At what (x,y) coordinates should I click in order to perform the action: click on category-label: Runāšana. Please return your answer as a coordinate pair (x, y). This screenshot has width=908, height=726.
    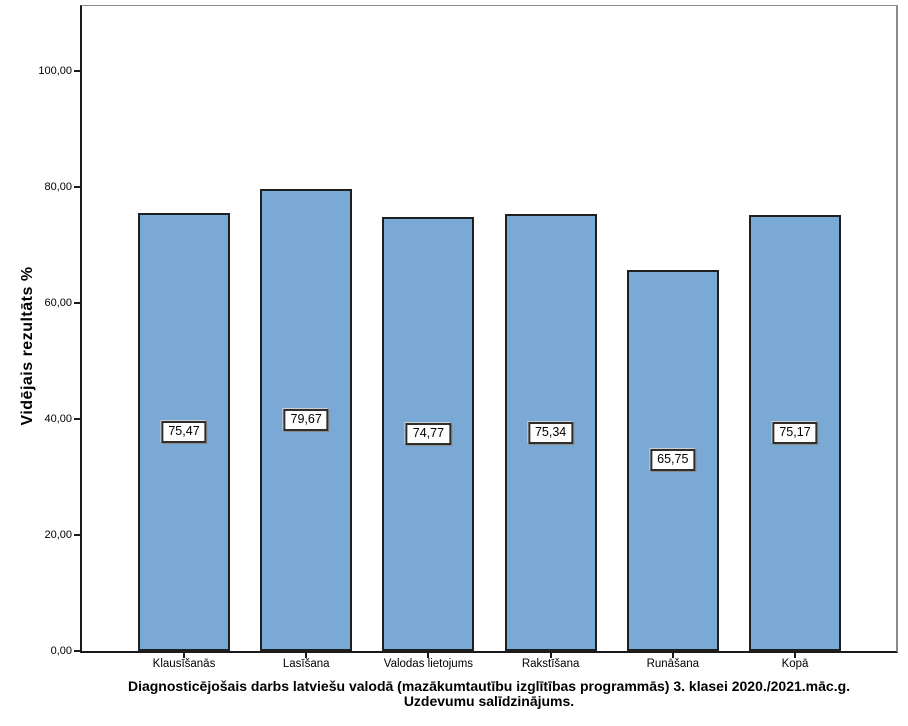
    Looking at the image, I should click on (673, 664).